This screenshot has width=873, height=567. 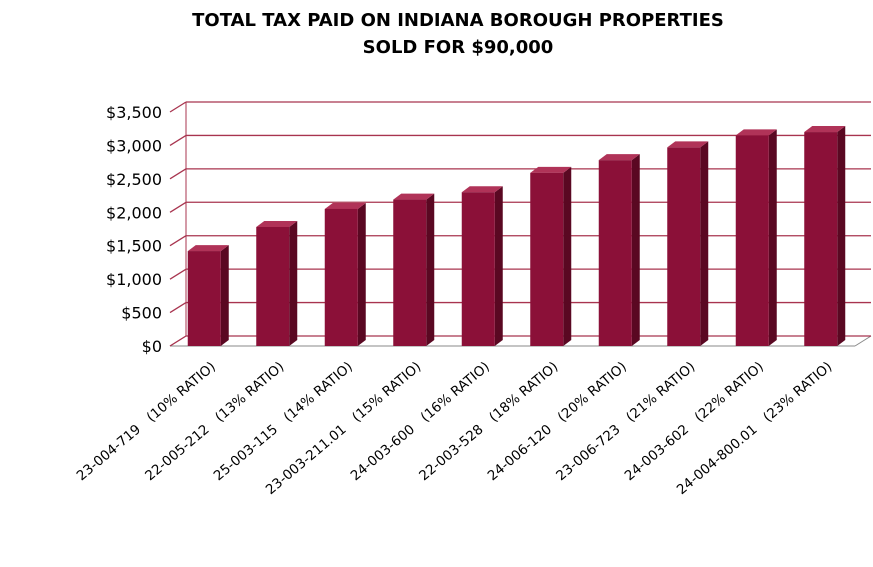 What do you see at coordinates (283, 421) in the screenshot?
I see `x-tick-label: 25-003-115 (14% RATIO)` at bounding box center [283, 421].